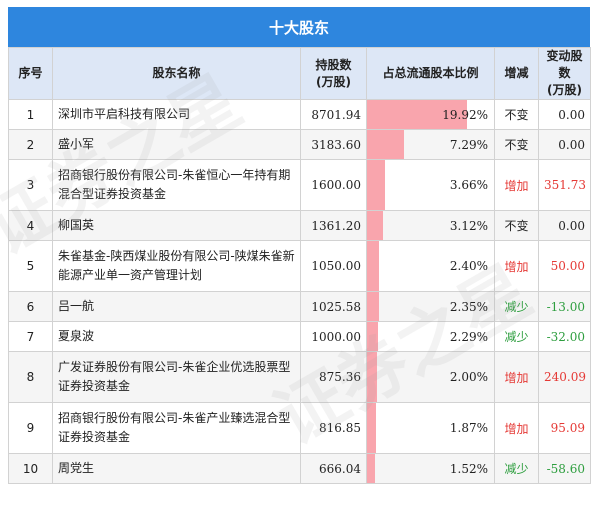 The image size is (596, 518). What do you see at coordinates (176, 225) in the screenshot?
I see `shareholder-name: 柳国英` at bounding box center [176, 225].